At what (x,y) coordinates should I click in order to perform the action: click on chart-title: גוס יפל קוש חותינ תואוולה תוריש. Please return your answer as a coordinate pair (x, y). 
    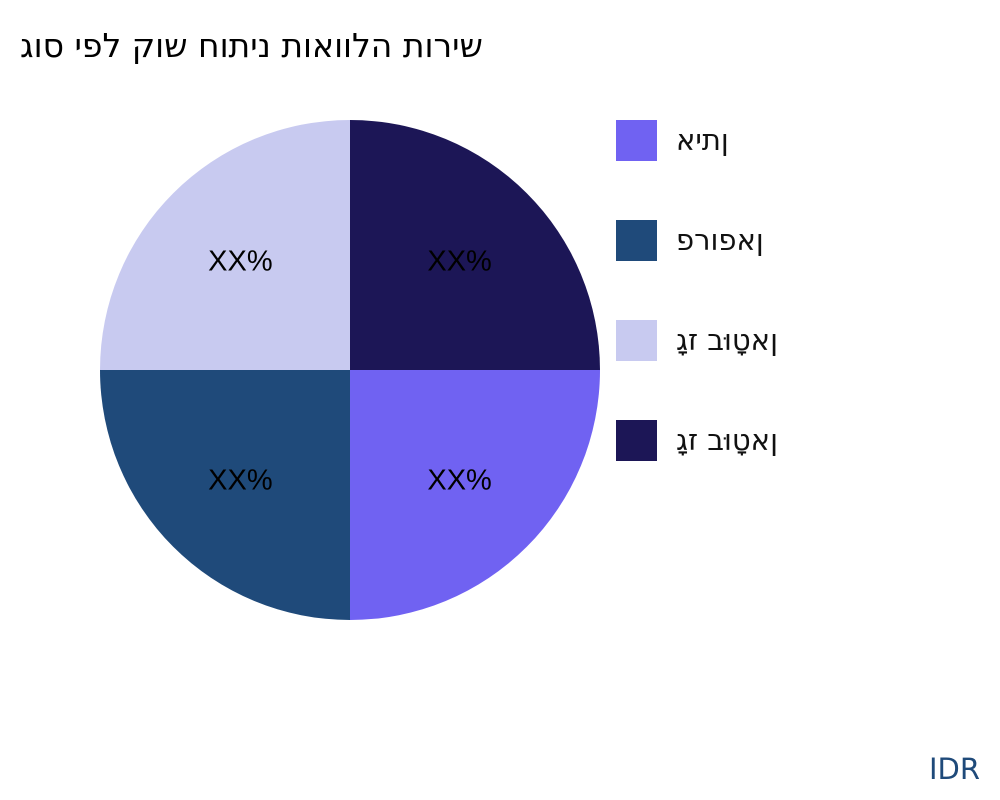
    Looking at the image, I should click on (251, 45).